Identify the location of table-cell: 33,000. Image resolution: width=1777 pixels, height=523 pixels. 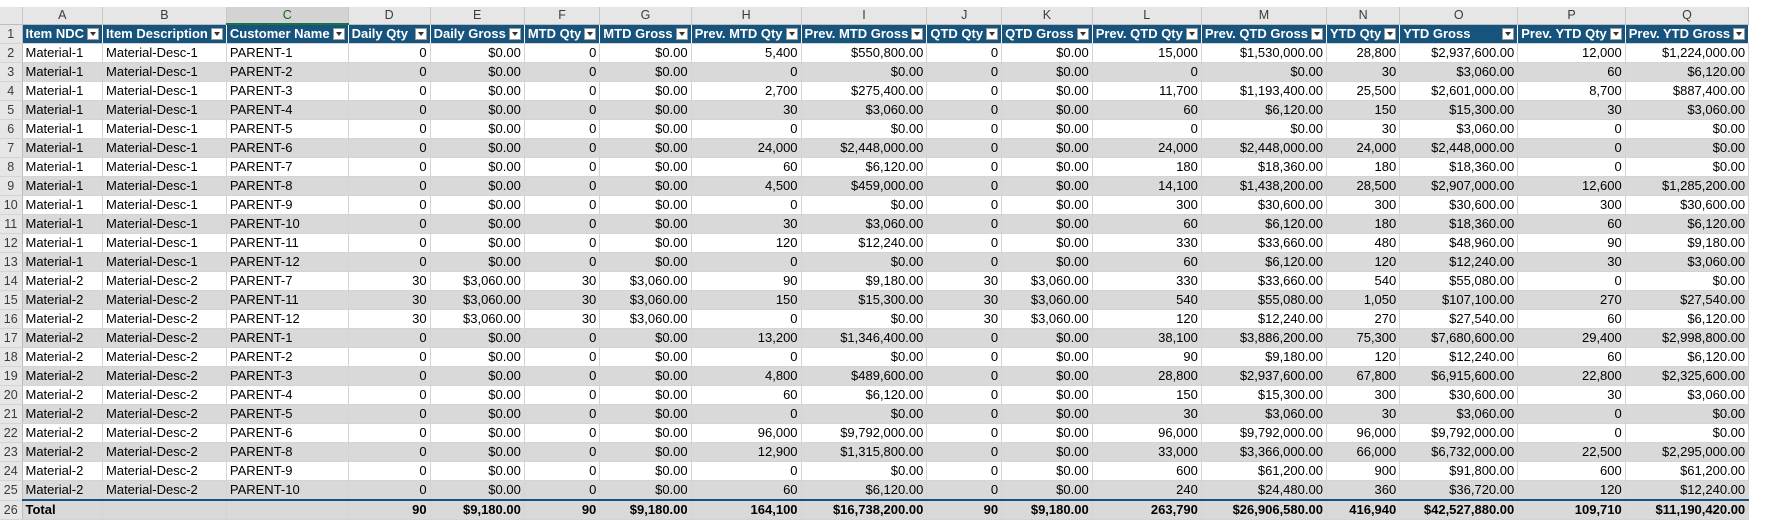
(1147, 452).